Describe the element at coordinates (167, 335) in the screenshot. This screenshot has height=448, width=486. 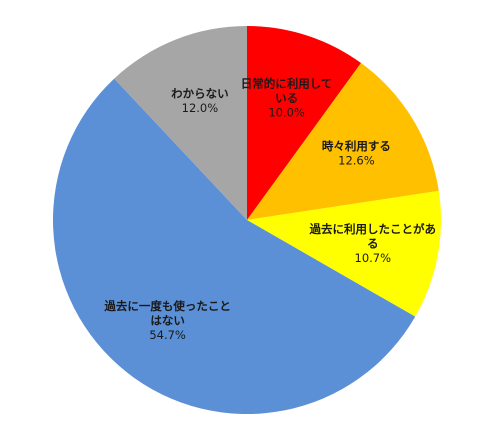
I see `slice-value-3: 54.7%` at that location.